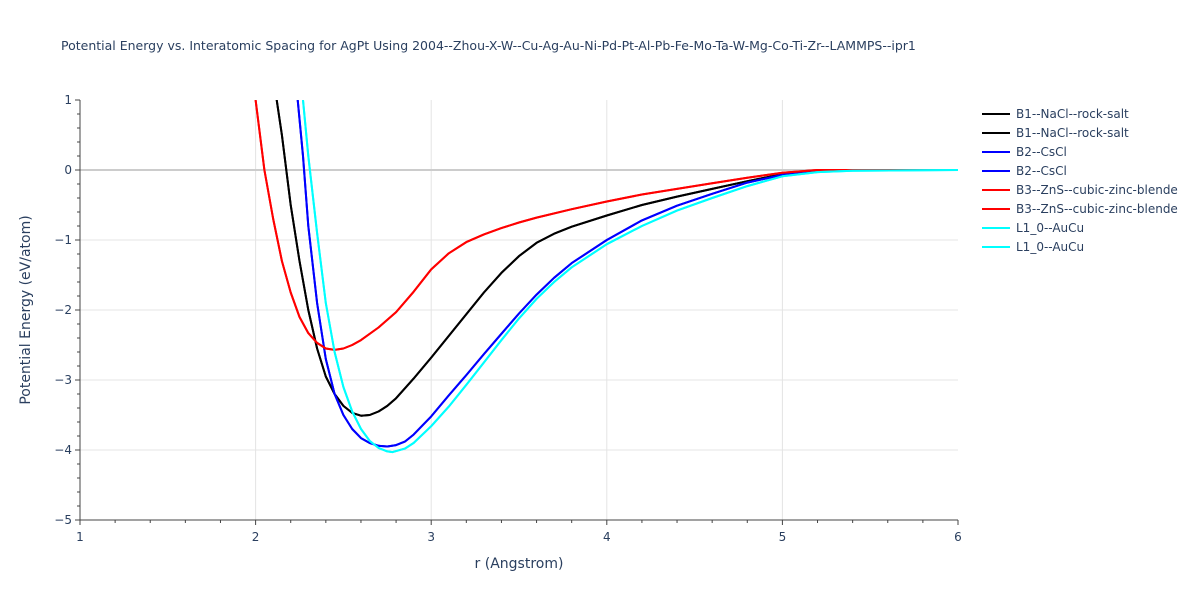 The width and height of the screenshot is (1200, 600). What do you see at coordinates (68, 100) in the screenshot?
I see `y-tick-label: 1` at bounding box center [68, 100].